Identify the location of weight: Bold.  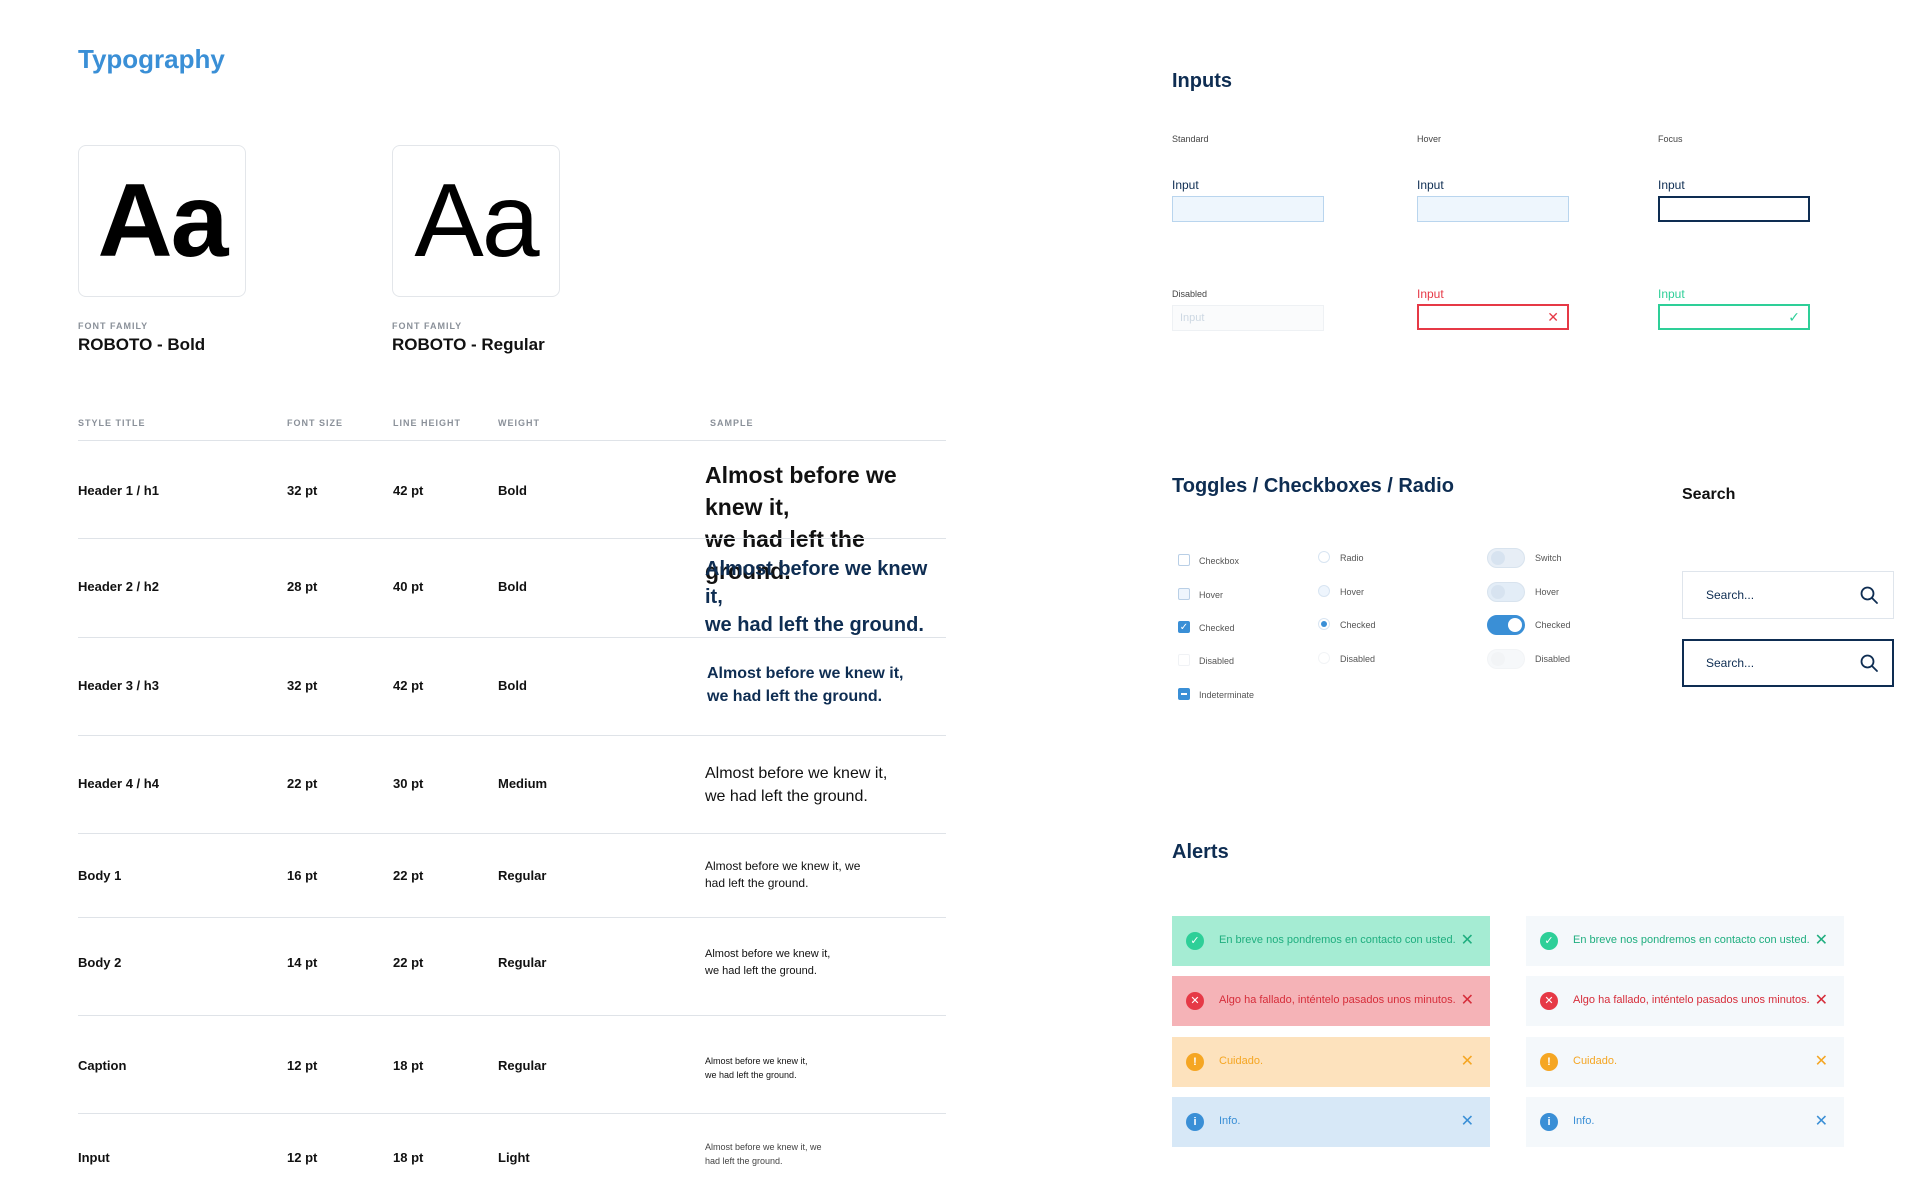
(512, 586).